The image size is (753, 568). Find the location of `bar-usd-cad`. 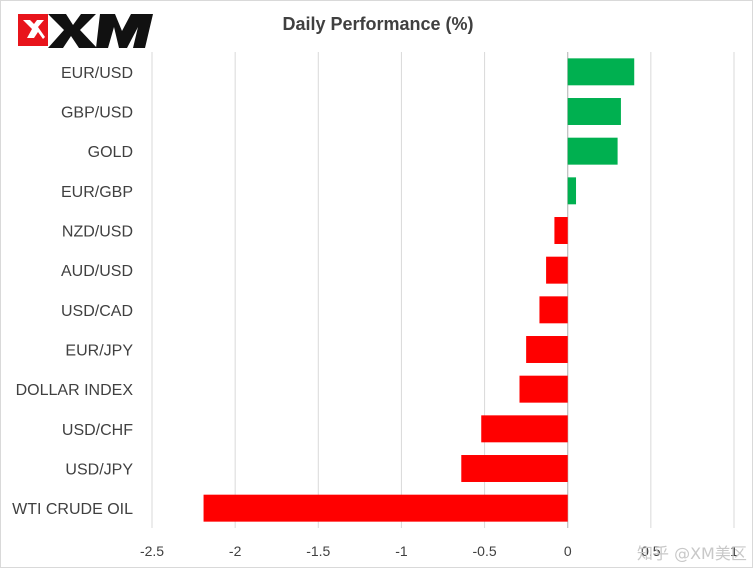

bar-usd-cad is located at coordinates (553, 310).